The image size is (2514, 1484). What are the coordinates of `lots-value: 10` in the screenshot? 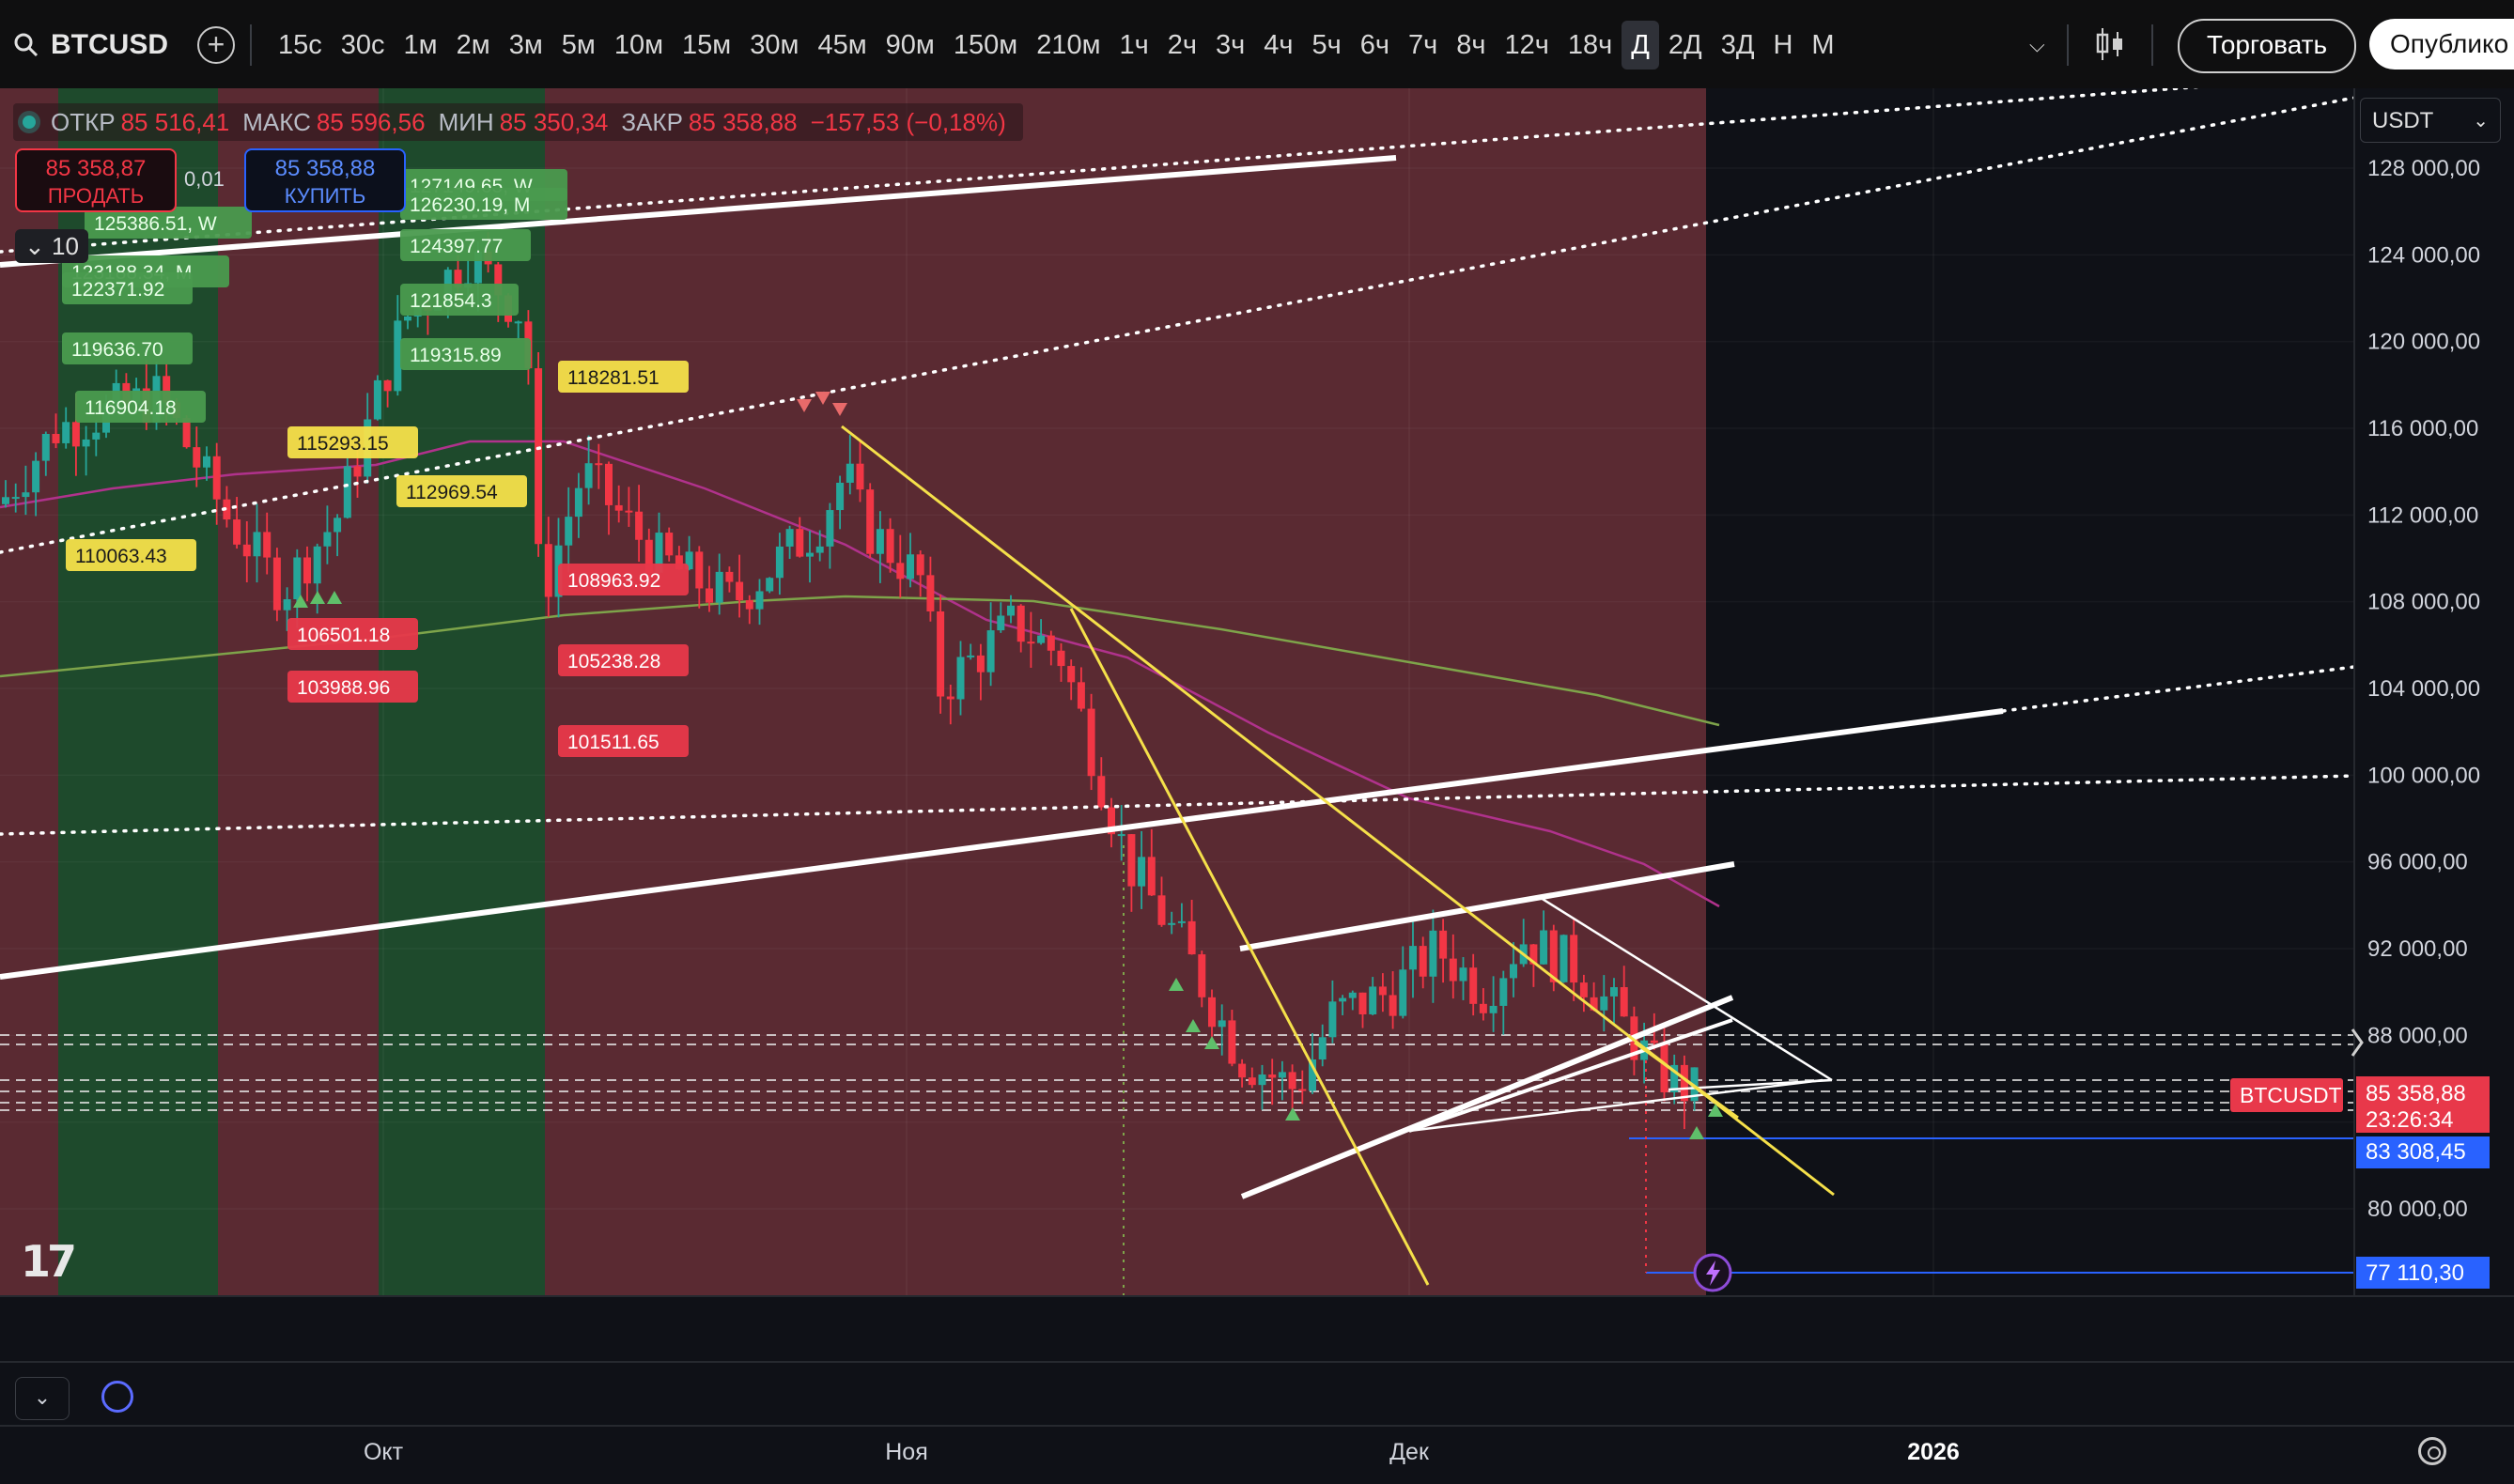 It's located at (65, 246).